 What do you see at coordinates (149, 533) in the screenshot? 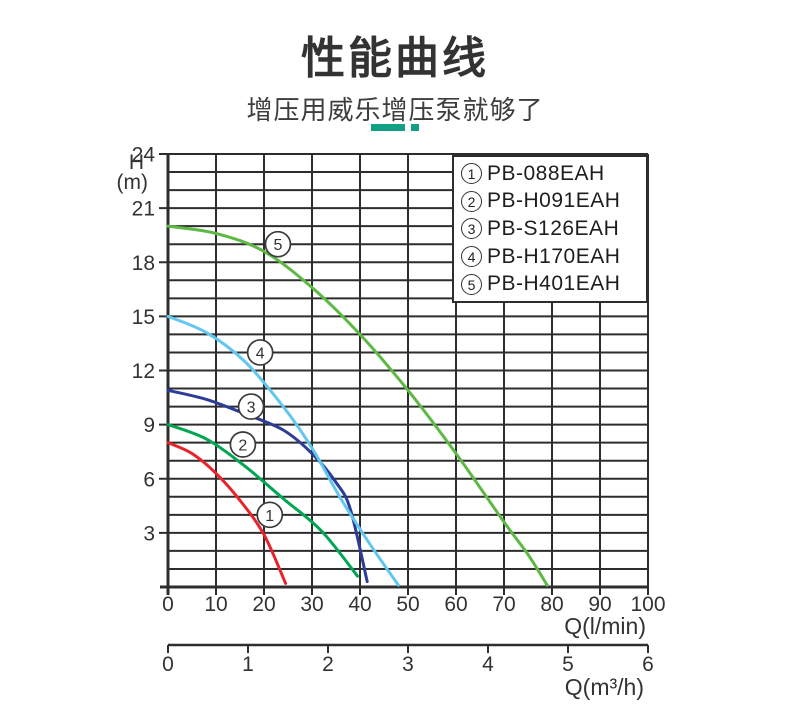
I see `y-tick-label: 3` at bounding box center [149, 533].